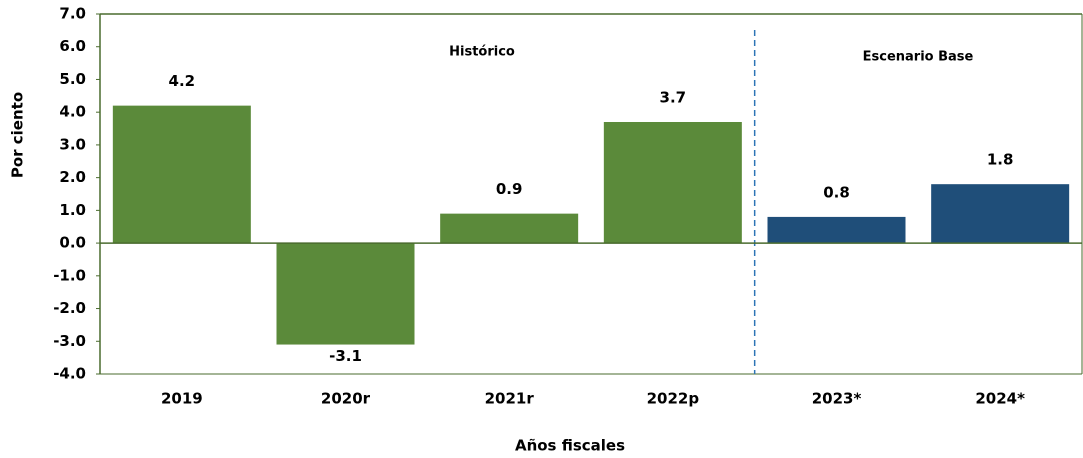  I want to click on value-label: -3.1, so click(345, 356).